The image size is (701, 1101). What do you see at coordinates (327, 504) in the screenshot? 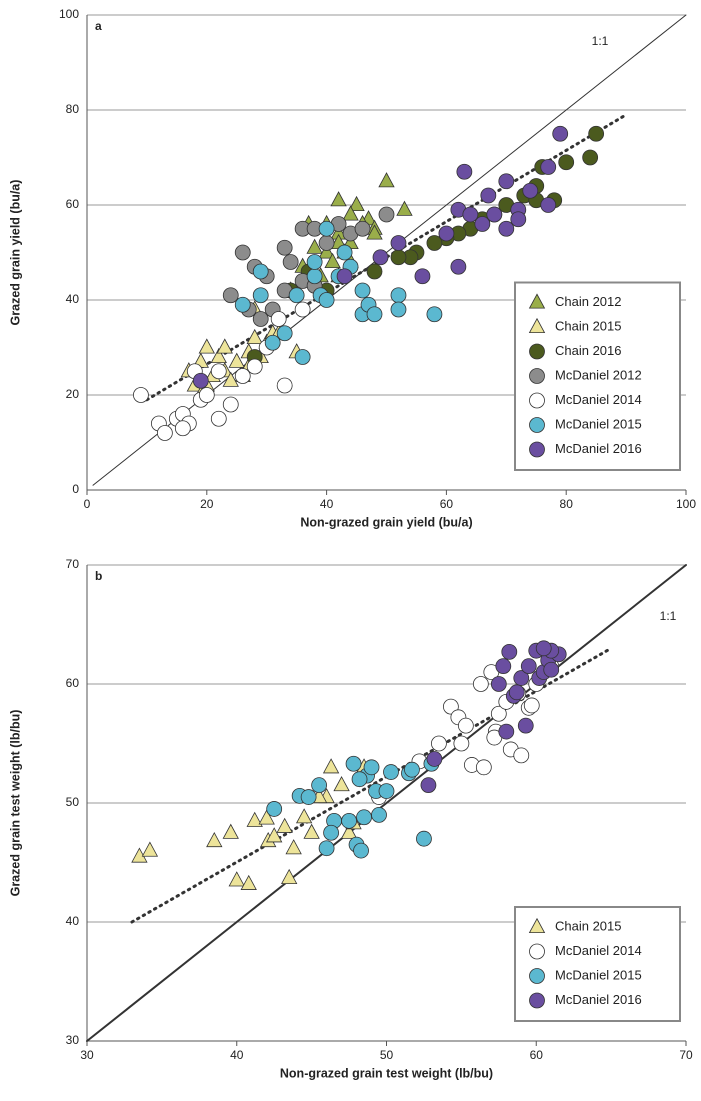
I see `x-tick-label: 40` at bounding box center [327, 504].